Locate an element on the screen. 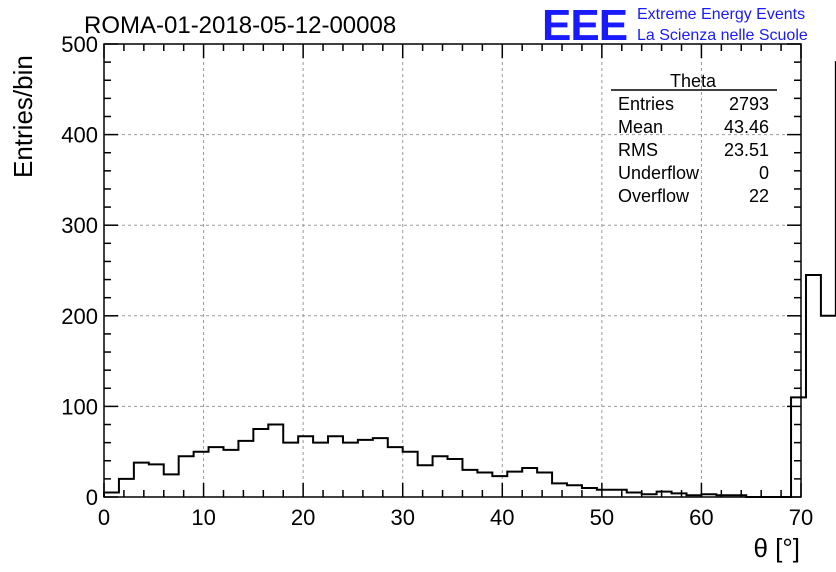  stats-value-underflow: 0 is located at coordinates (764, 173).